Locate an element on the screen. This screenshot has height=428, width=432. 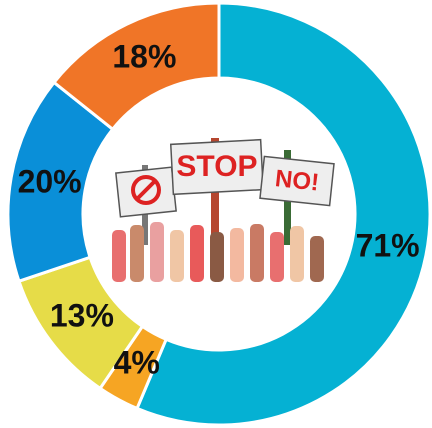
donut-segment is located at coordinates (136, 66).